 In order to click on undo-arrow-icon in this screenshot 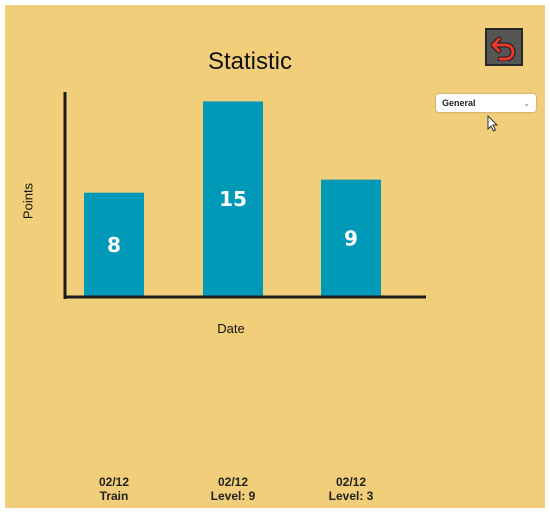, I will do `click(503, 48)`.